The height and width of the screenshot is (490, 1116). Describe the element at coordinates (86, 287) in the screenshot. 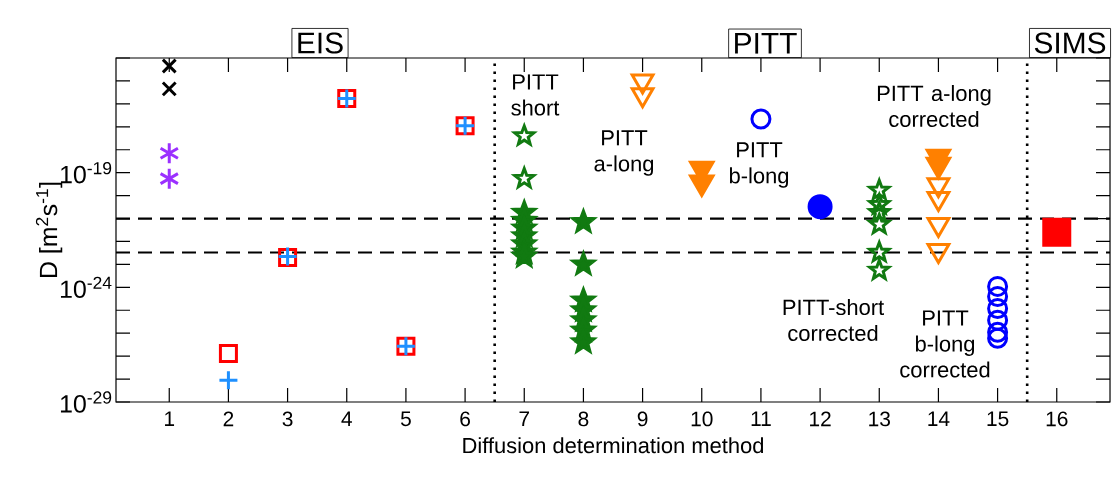

I see `y-tick-label: 10$^{-24}$` at that location.